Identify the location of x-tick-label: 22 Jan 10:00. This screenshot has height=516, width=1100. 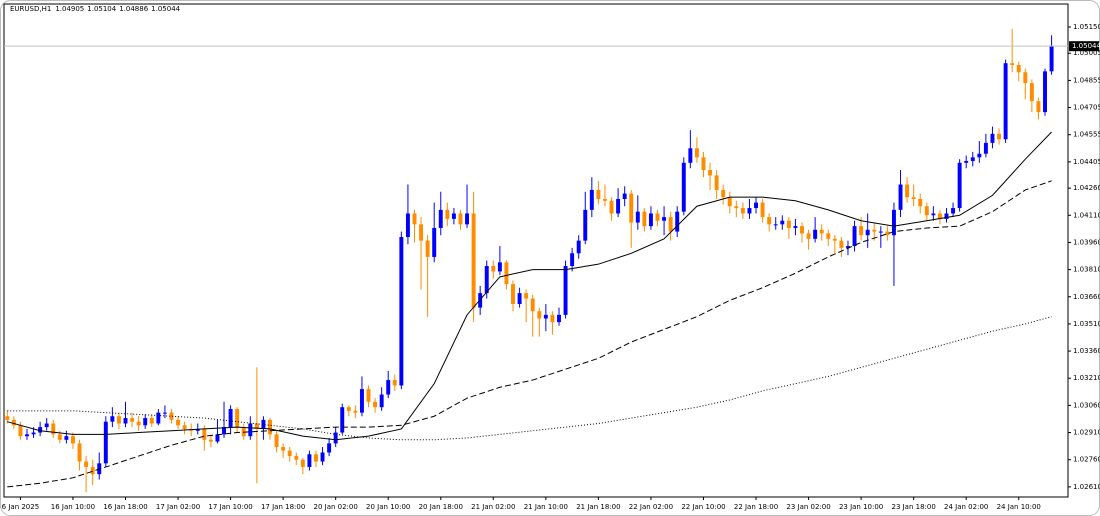
(703, 507).